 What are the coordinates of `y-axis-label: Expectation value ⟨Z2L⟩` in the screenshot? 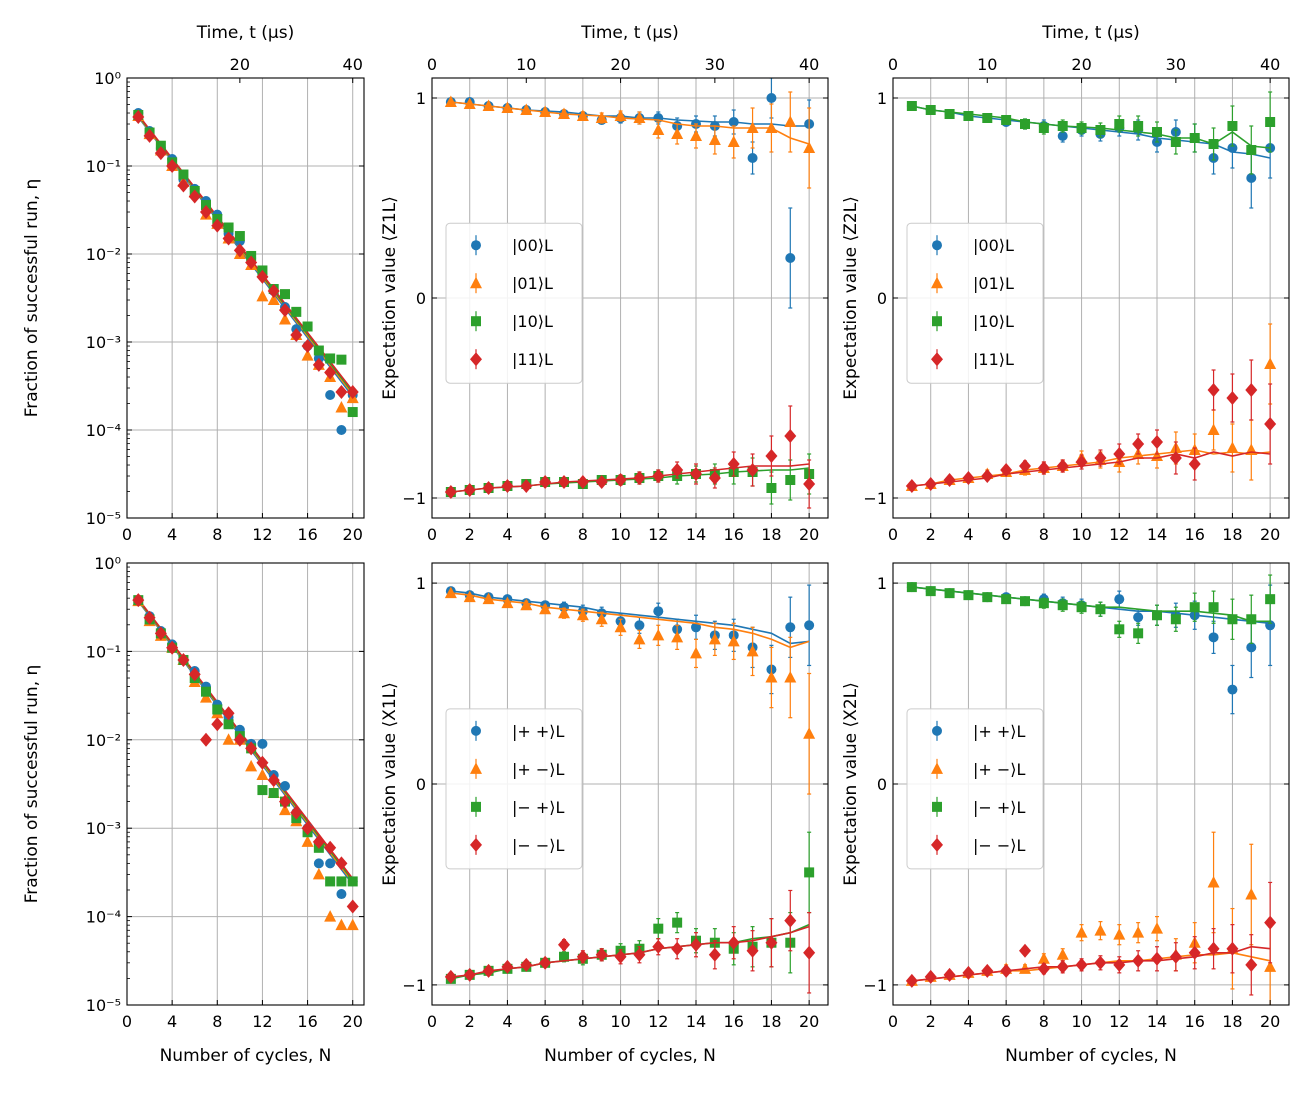 It's located at (851, 298).